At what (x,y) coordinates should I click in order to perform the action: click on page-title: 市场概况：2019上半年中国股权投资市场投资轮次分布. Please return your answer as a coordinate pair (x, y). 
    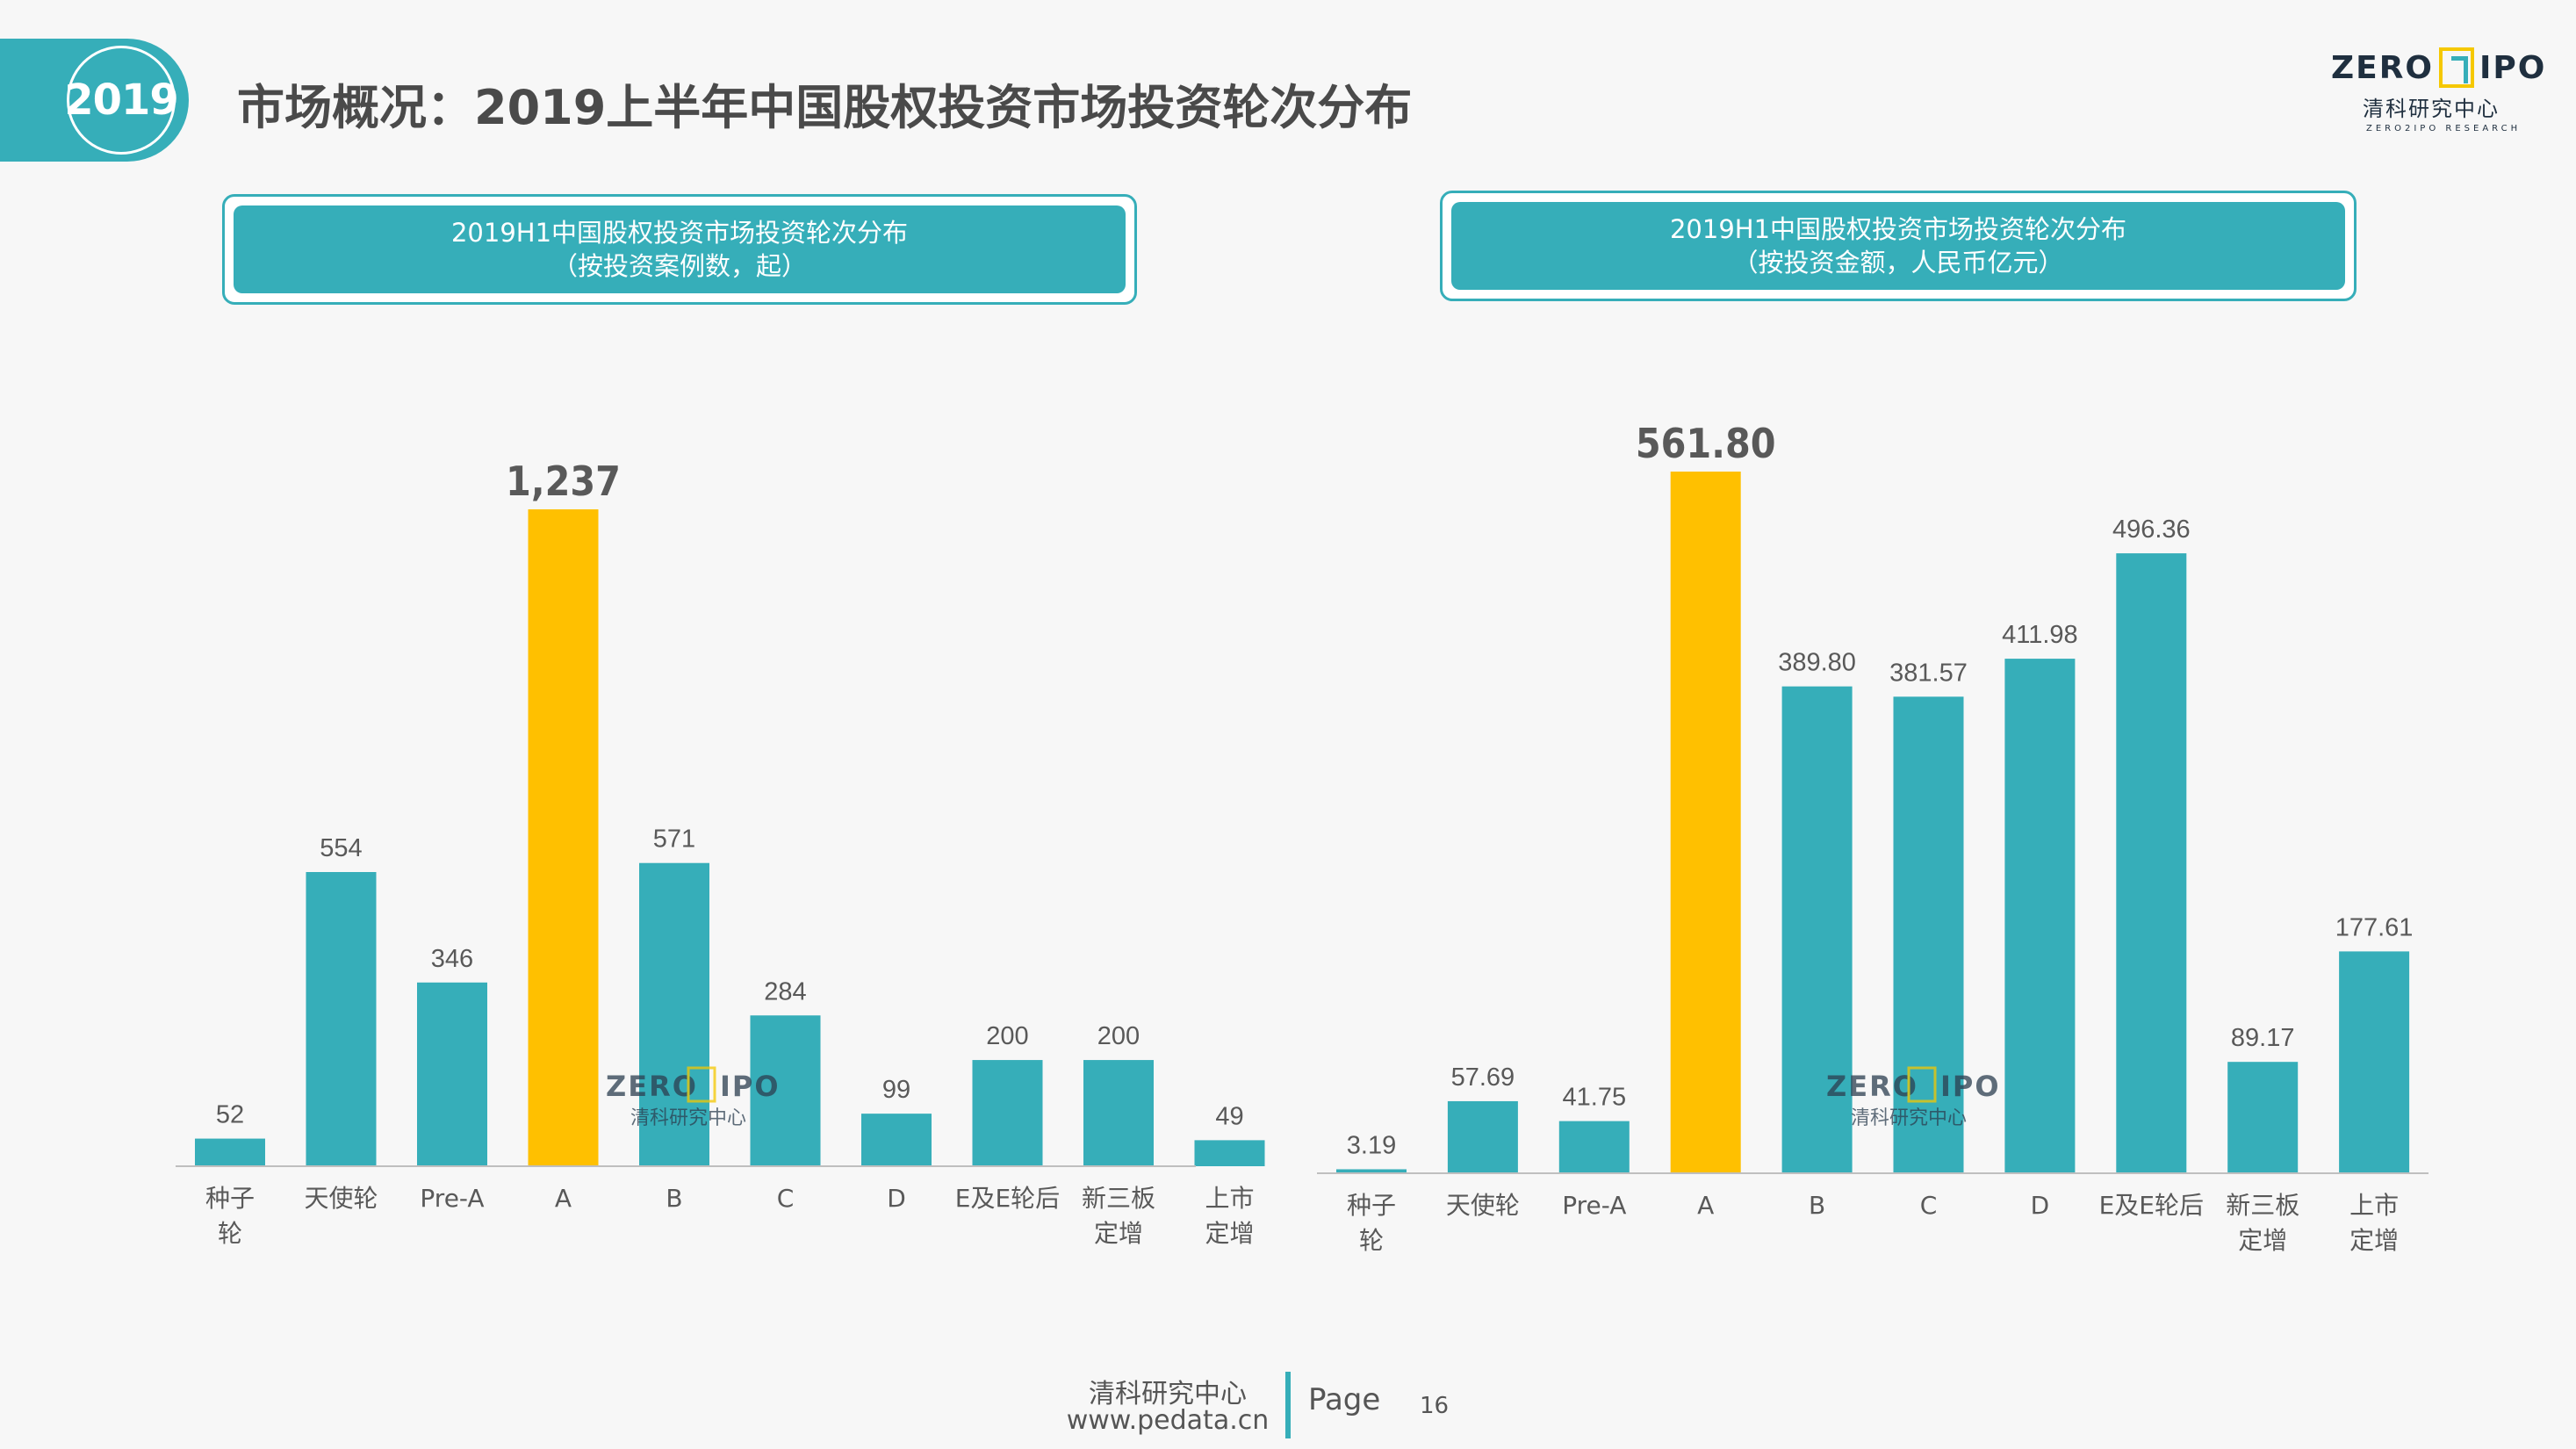
    Looking at the image, I should click on (825, 107).